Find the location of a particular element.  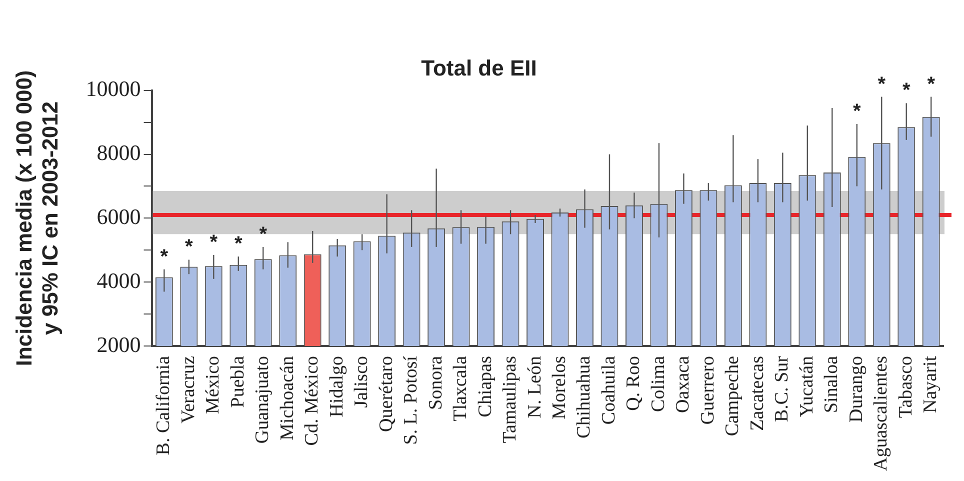

x-tick-label: Chihuahua is located at coordinates (584, 396).